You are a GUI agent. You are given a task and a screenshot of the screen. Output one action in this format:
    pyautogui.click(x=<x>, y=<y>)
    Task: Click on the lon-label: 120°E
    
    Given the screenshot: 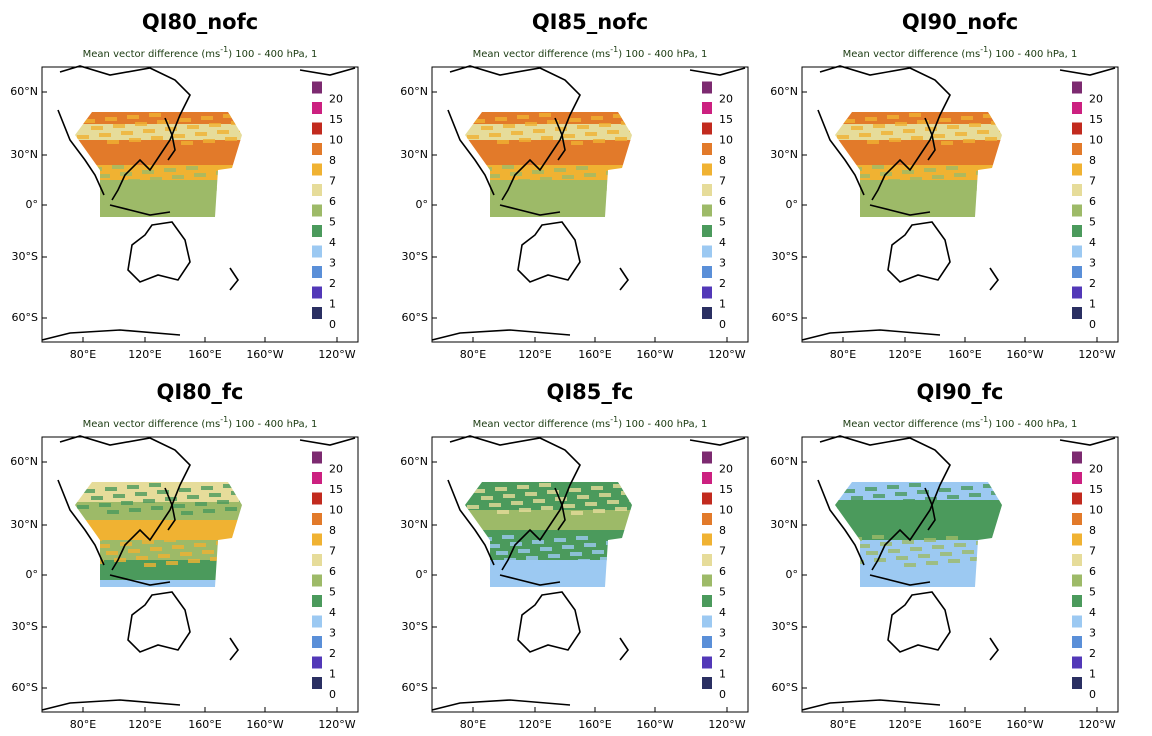 What is the action you would take?
    pyautogui.click(x=534, y=354)
    